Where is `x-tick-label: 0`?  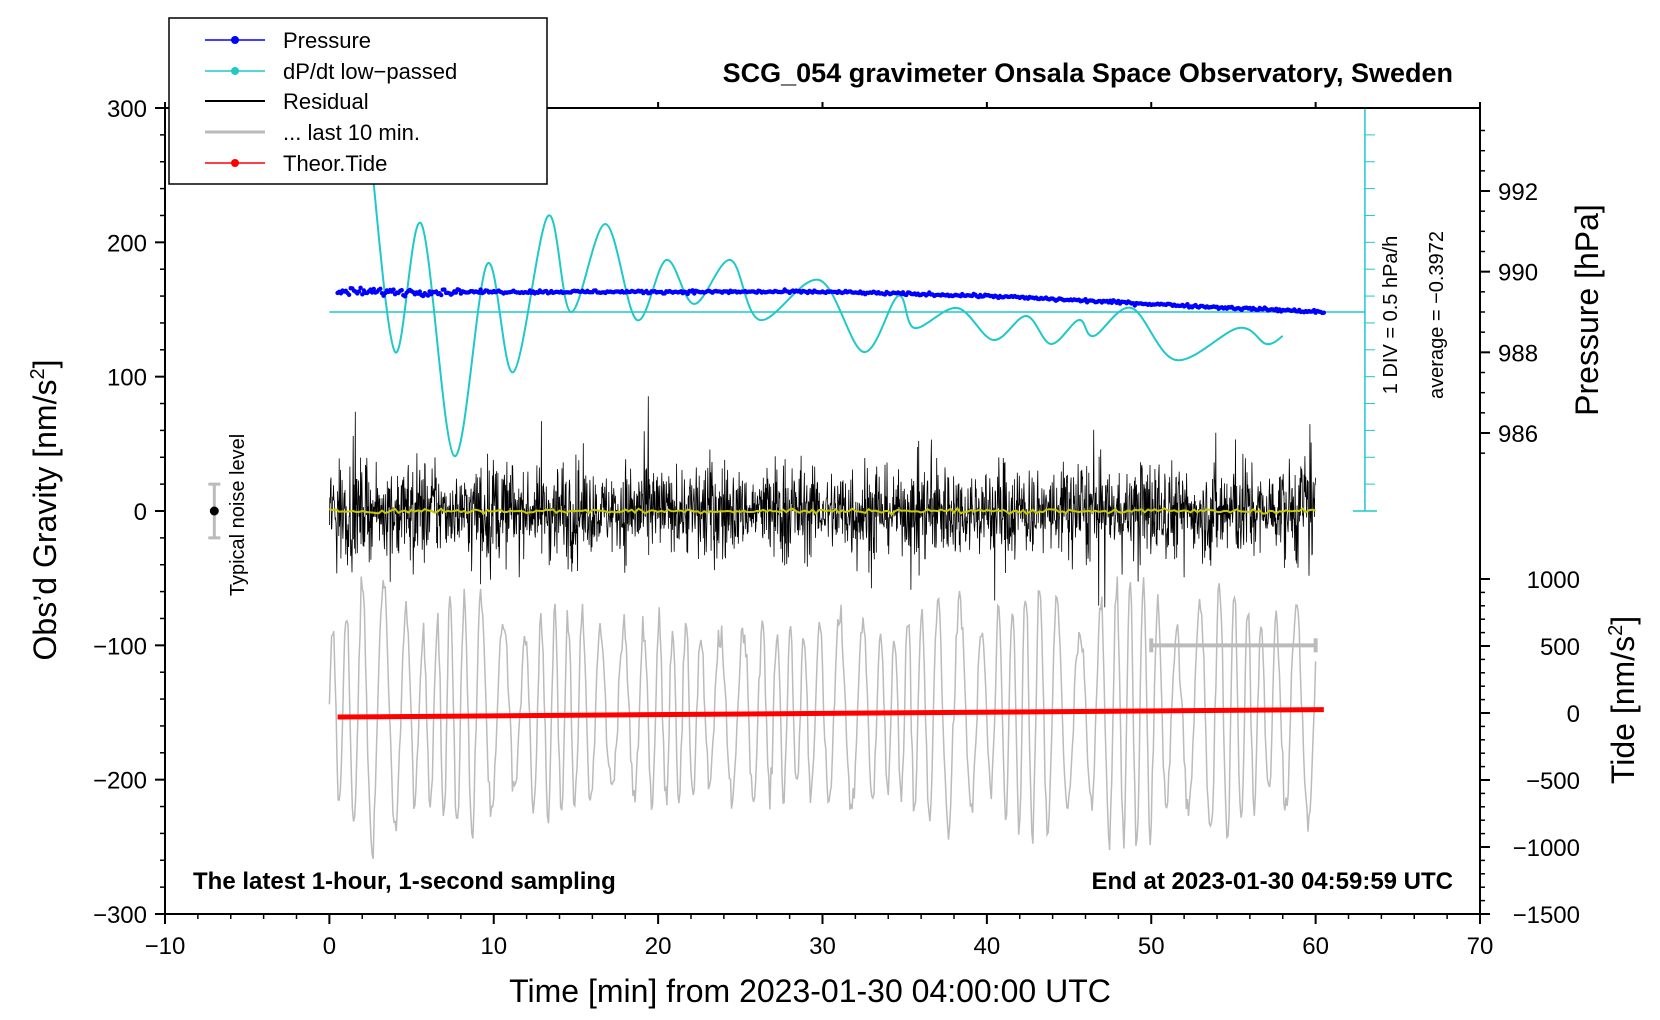
x-tick-label: 0 is located at coordinates (329, 946).